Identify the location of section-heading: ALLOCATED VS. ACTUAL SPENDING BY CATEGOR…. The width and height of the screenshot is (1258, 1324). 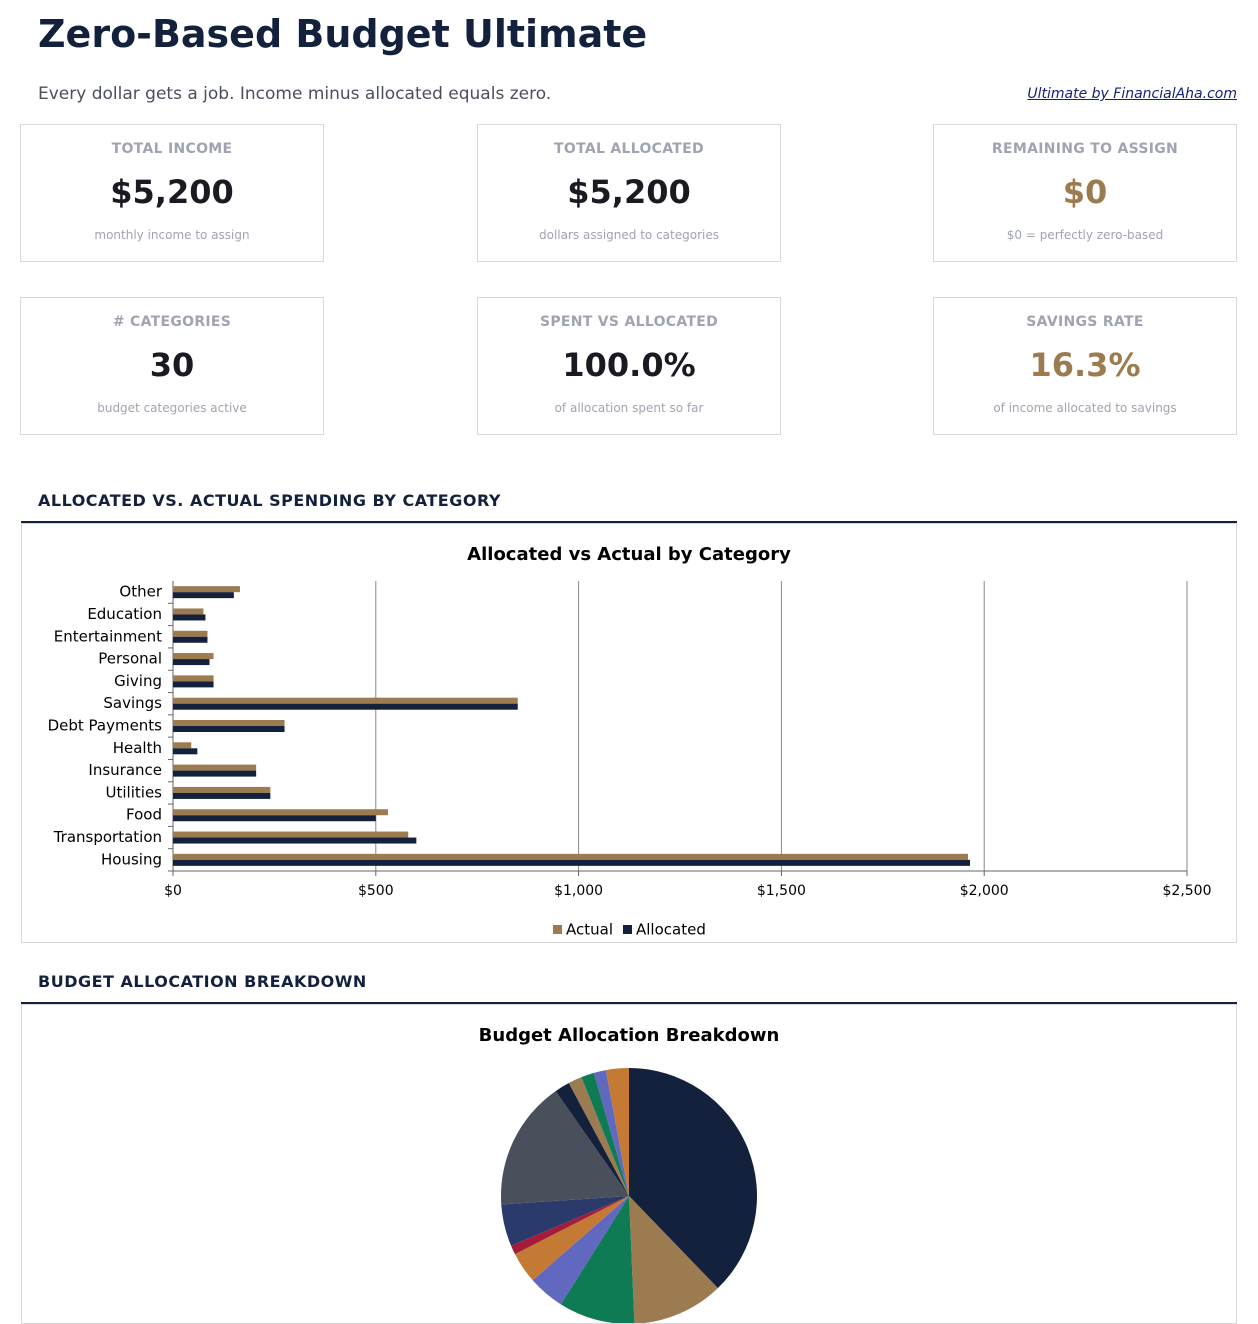
(269, 500).